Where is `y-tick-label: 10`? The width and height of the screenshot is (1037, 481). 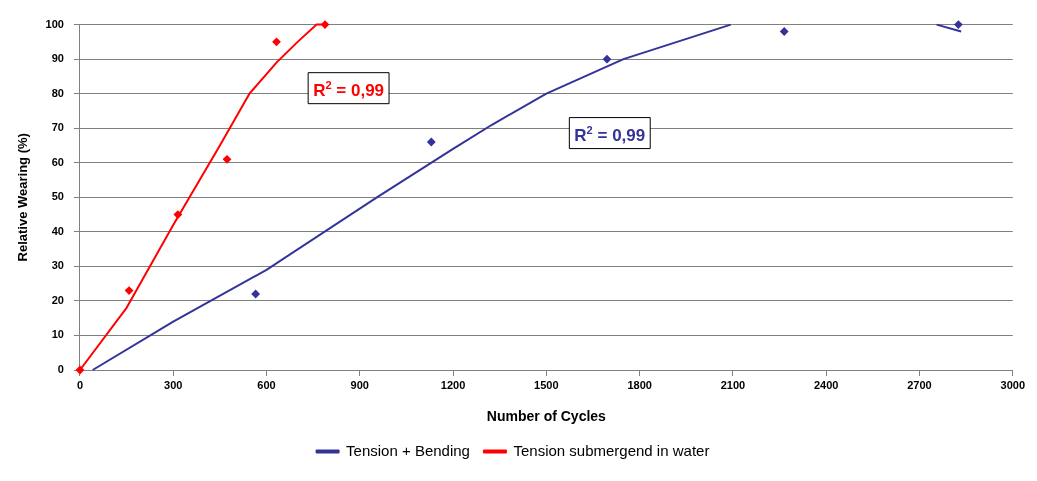 y-tick-label: 10 is located at coordinates (57, 334).